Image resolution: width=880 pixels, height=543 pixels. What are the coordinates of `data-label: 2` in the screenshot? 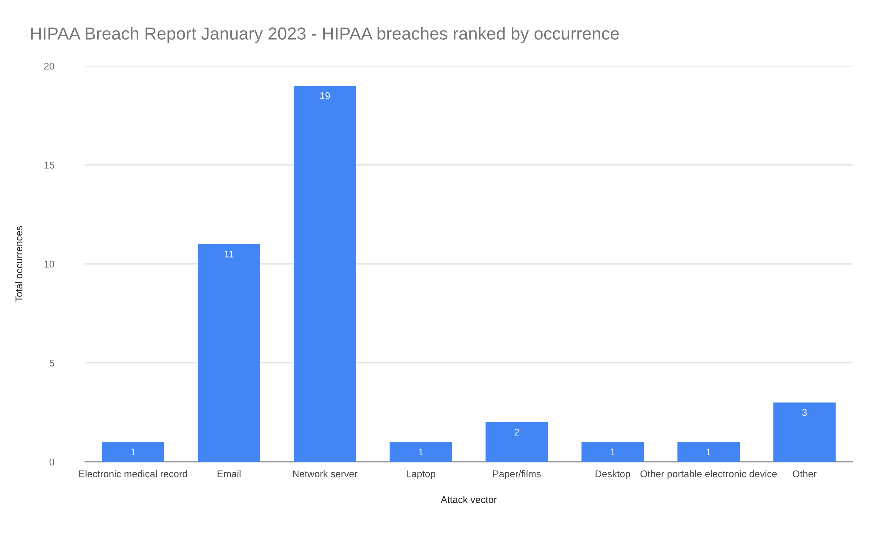 It's located at (517, 432).